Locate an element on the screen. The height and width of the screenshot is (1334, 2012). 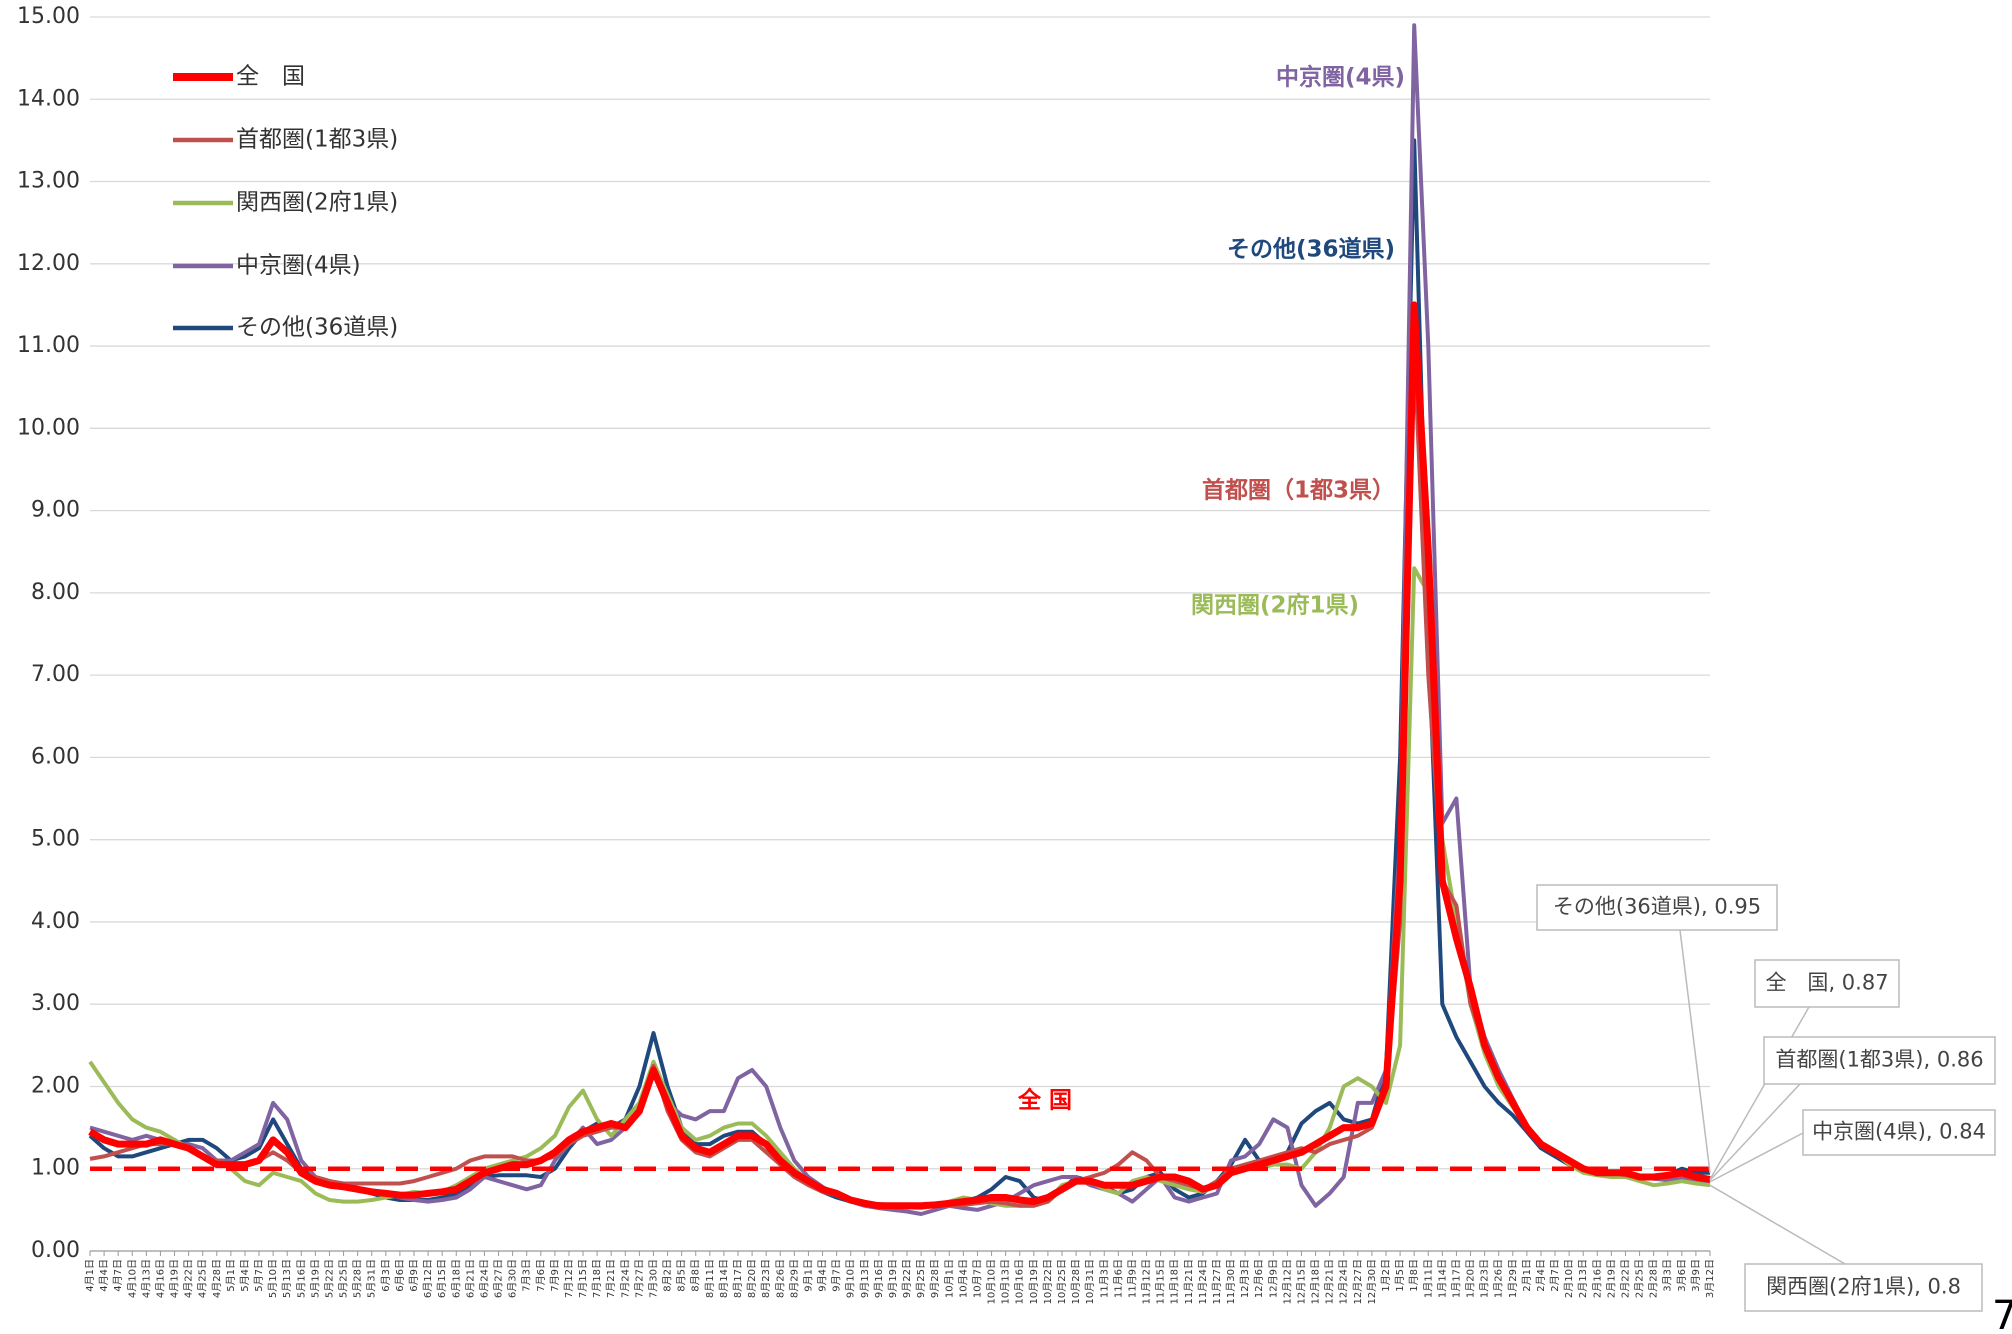
x-tick-label: 12月27日 is located at coordinates (1358, 1281).